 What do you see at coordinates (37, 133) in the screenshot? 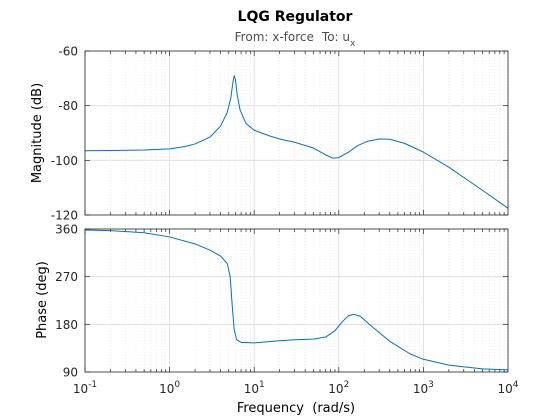
I see `magnitude-ylabel: Magnitude (dB)` at bounding box center [37, 133].